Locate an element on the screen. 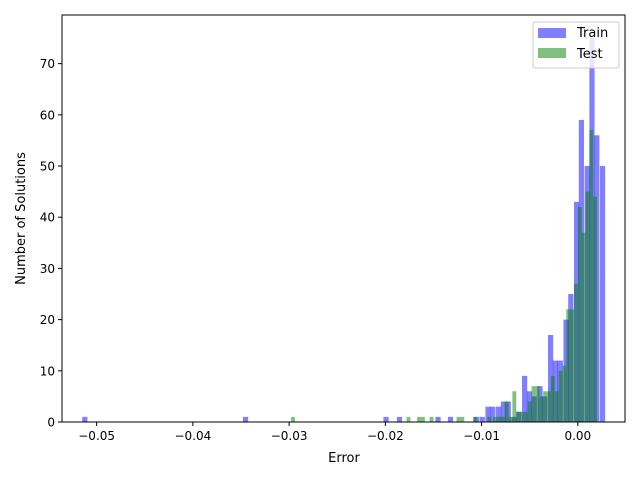 The height and width of the screenshot is (480, 640). x-axis-label: Error is located at coordinates (344, 458).